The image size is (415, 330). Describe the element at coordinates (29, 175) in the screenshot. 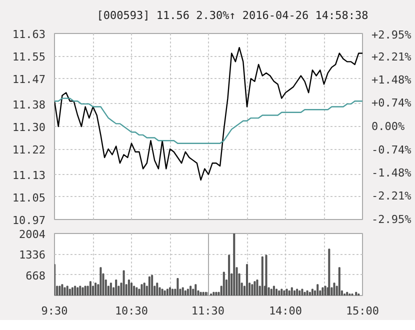

I see `y-tick-label: 11.13` at that location.